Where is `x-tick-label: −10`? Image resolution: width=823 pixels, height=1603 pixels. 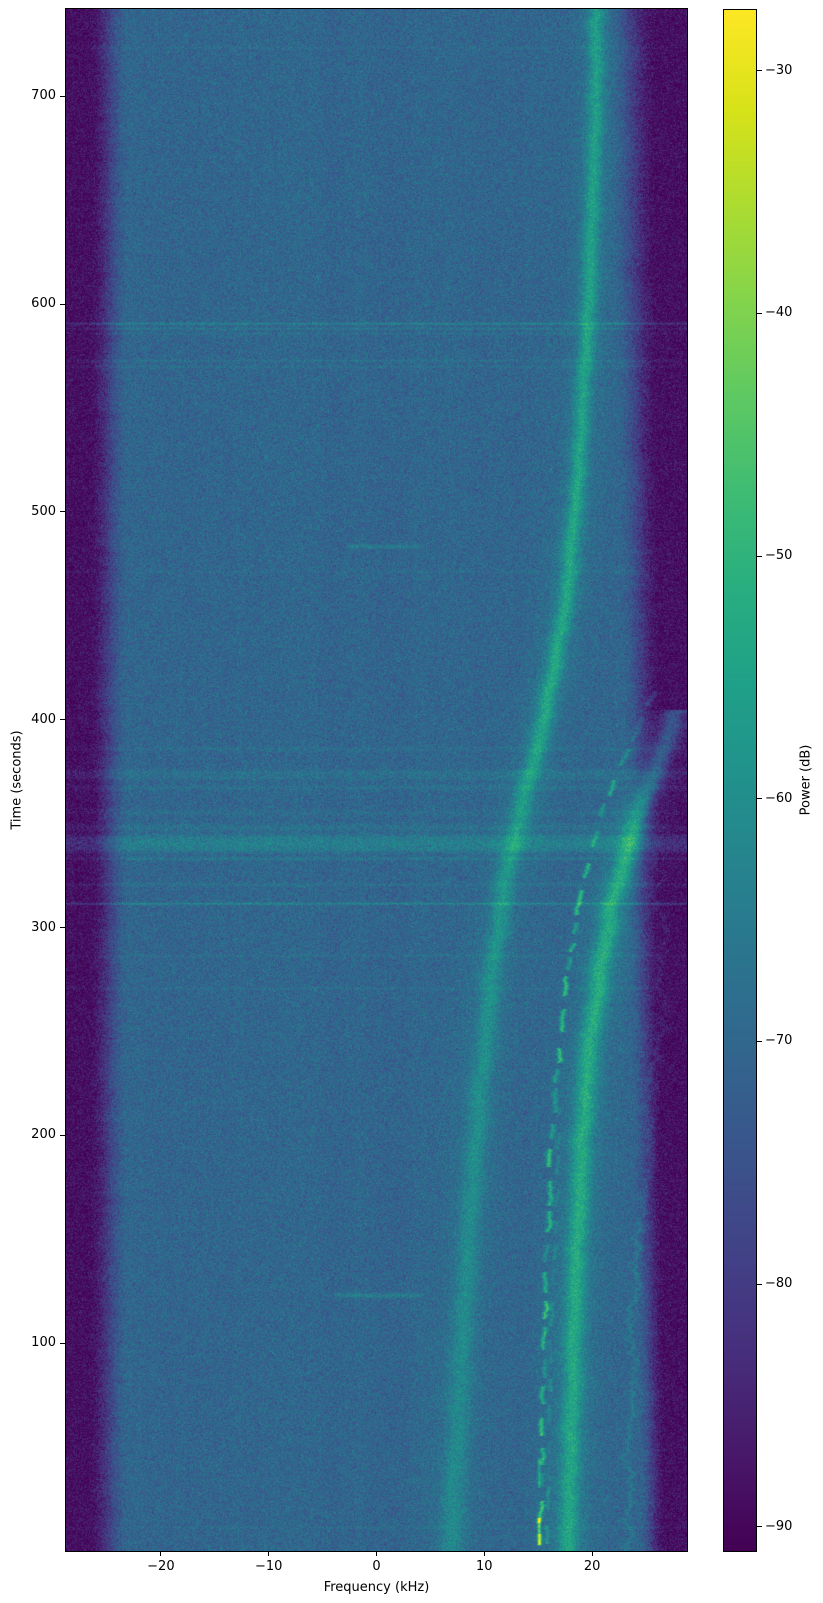
x-tick-label: −10 is located at coordinates (268, 1566).